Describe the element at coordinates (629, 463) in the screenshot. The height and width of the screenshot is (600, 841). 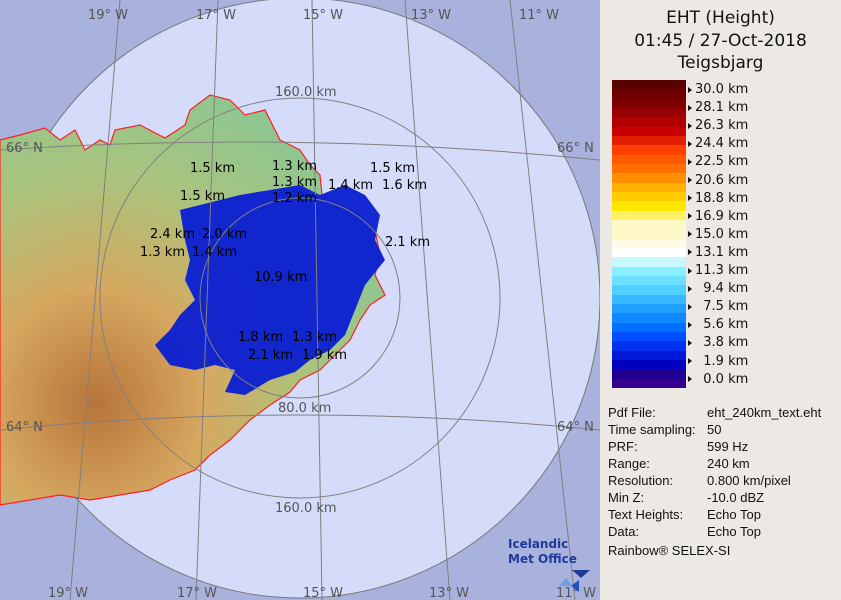
I see `info-label: Range:` at that location.